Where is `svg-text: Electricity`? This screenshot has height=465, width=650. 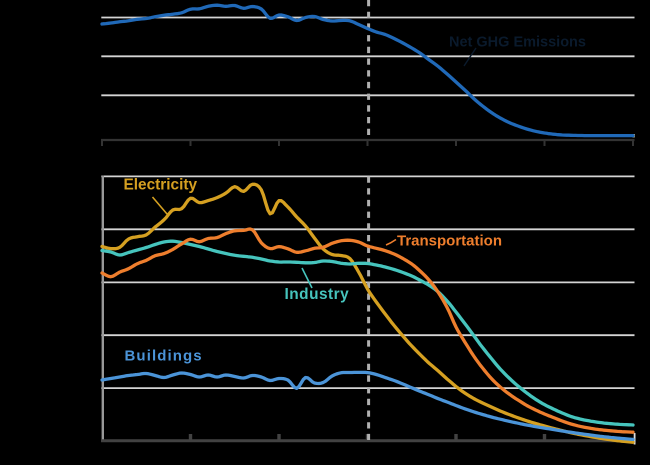 svg-text: Electricity is located at coordinates (161, 185).